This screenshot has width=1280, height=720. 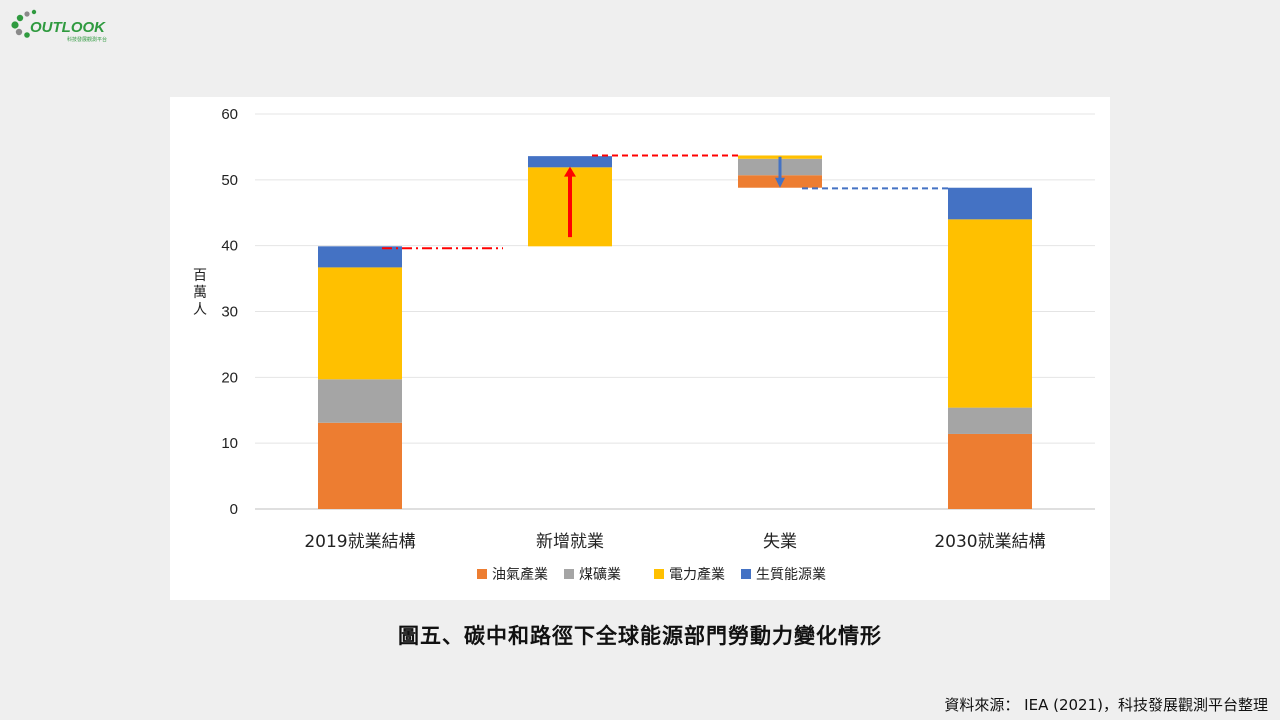 I want to click on legend-label: 油氣產業, so click(x=520, y=574).